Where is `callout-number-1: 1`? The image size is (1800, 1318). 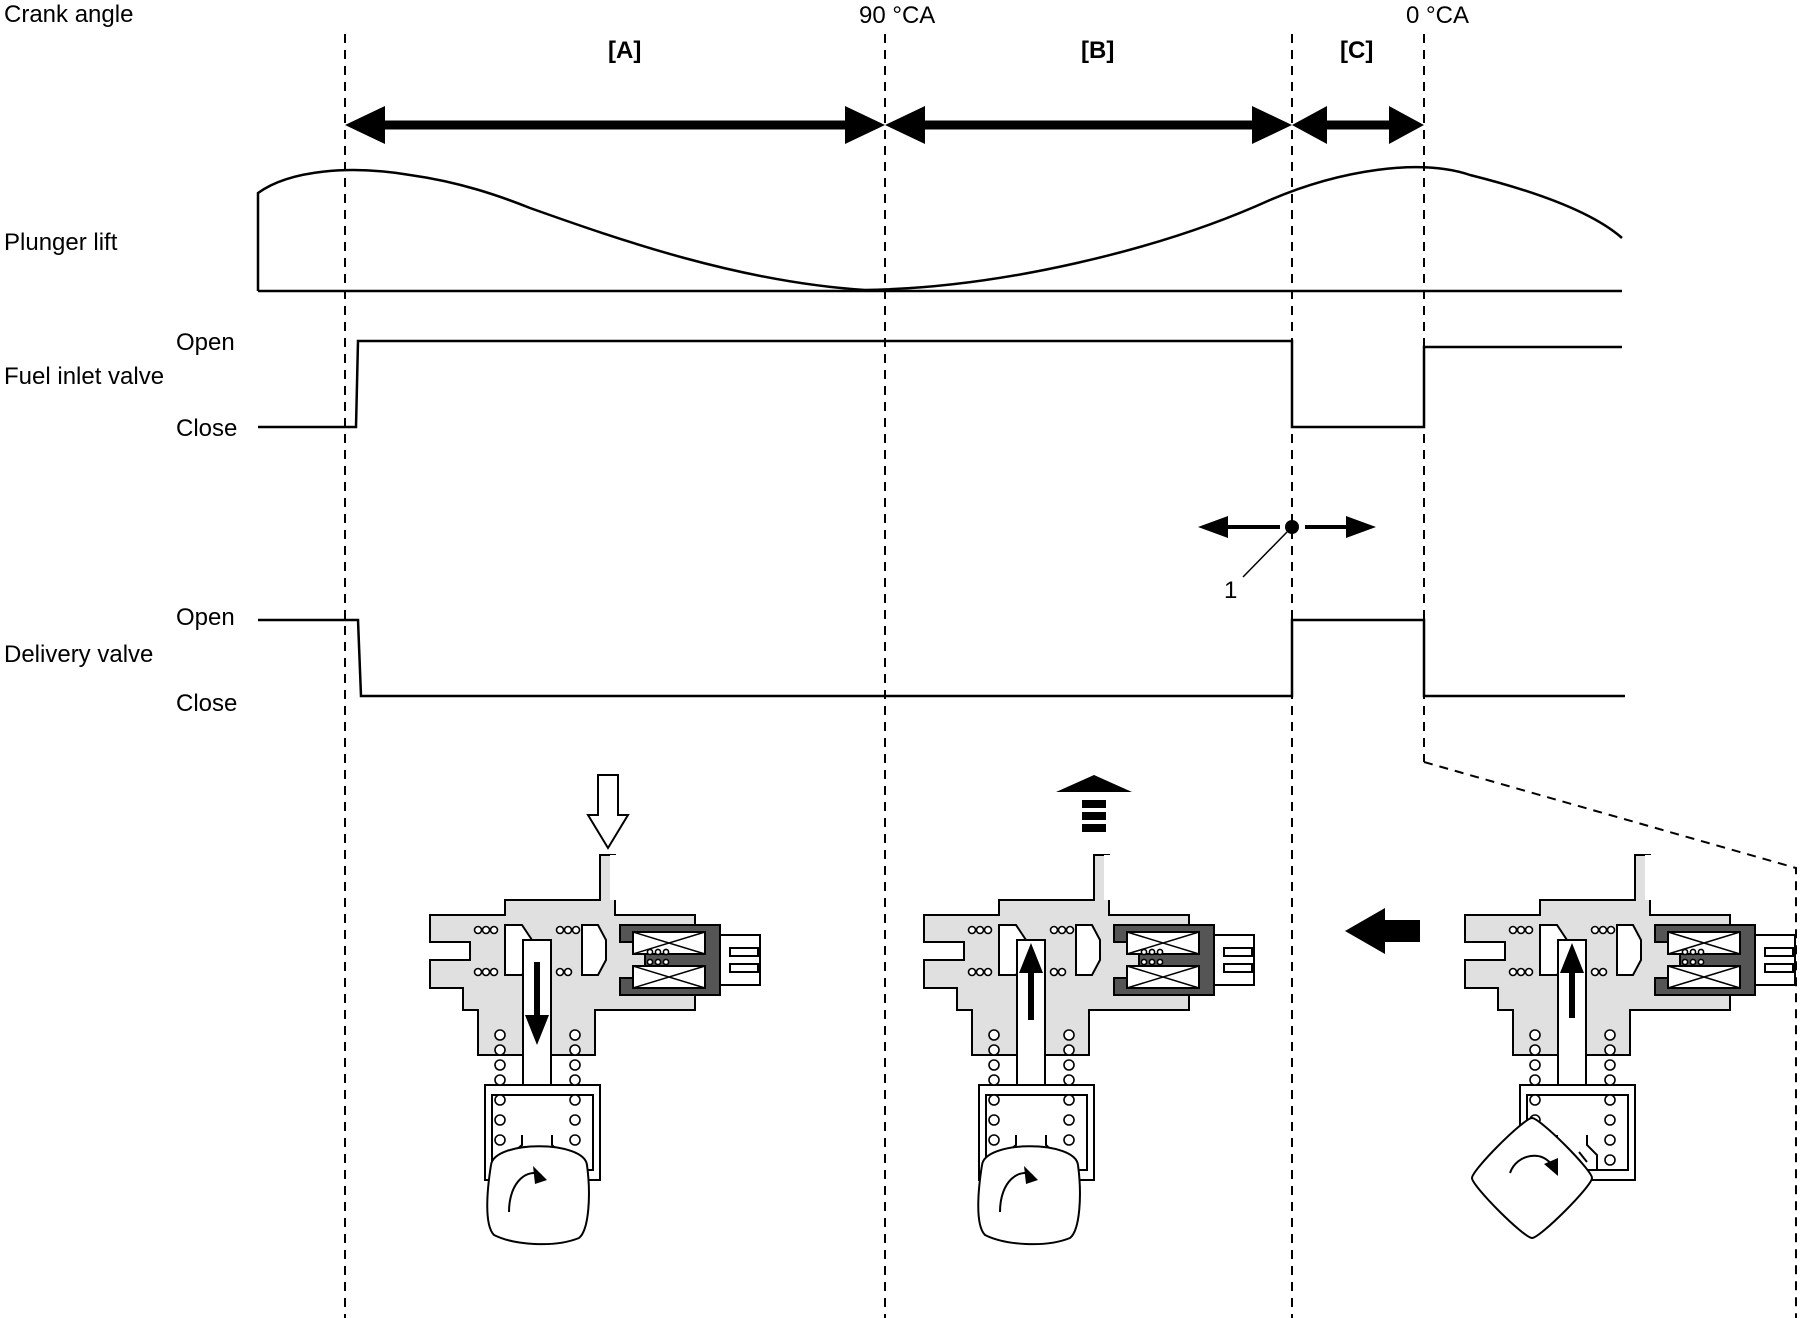
callout-number-1: 1 is located at coordinates (1230, 590).